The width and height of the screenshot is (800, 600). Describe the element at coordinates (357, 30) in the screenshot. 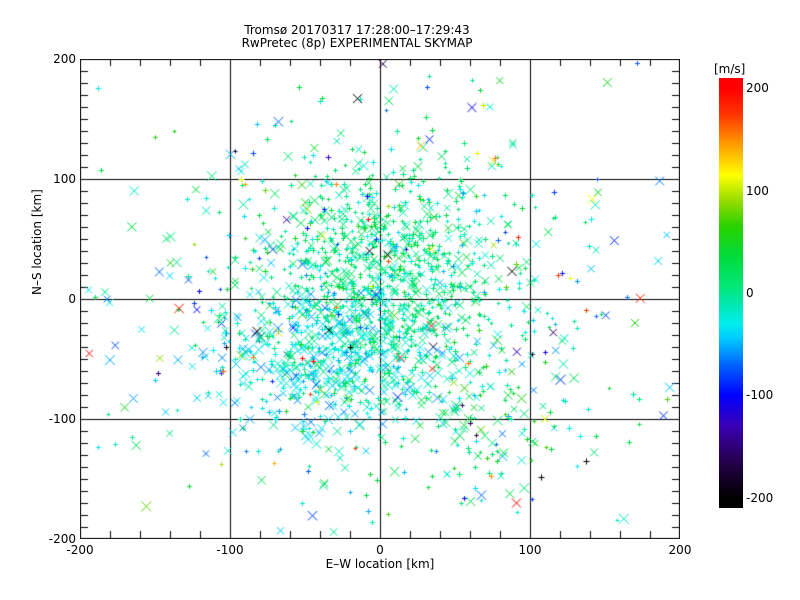

I see `chart-title: Tromsø 20170317 17:28:00–17:29:43` at that location.